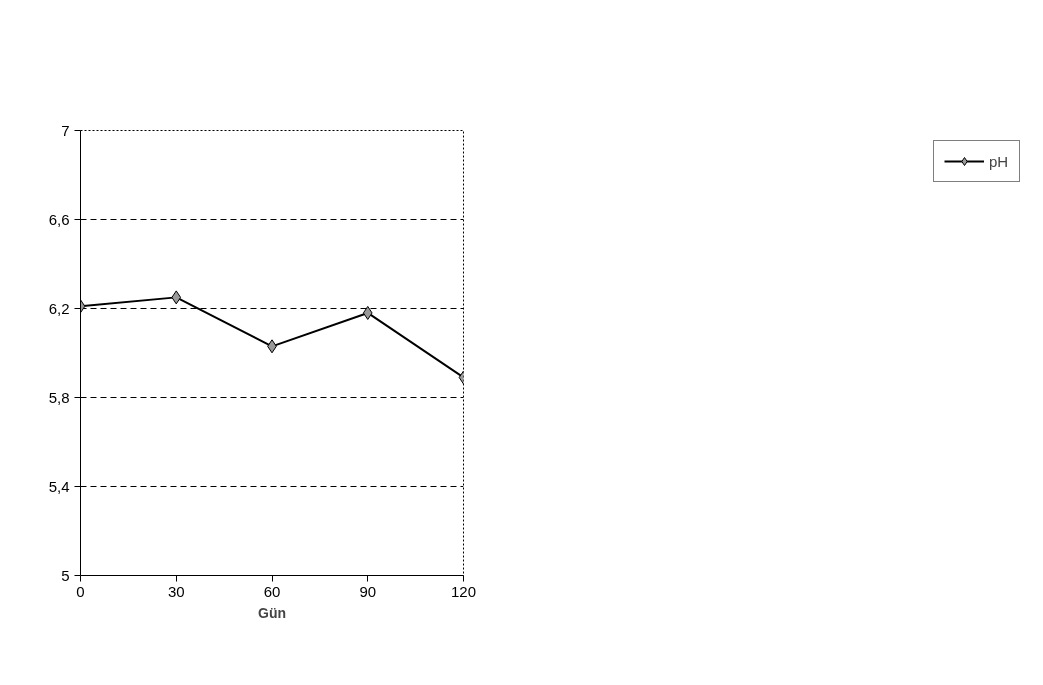  I want to click on x-tick-label: 0, so click(80, 591).